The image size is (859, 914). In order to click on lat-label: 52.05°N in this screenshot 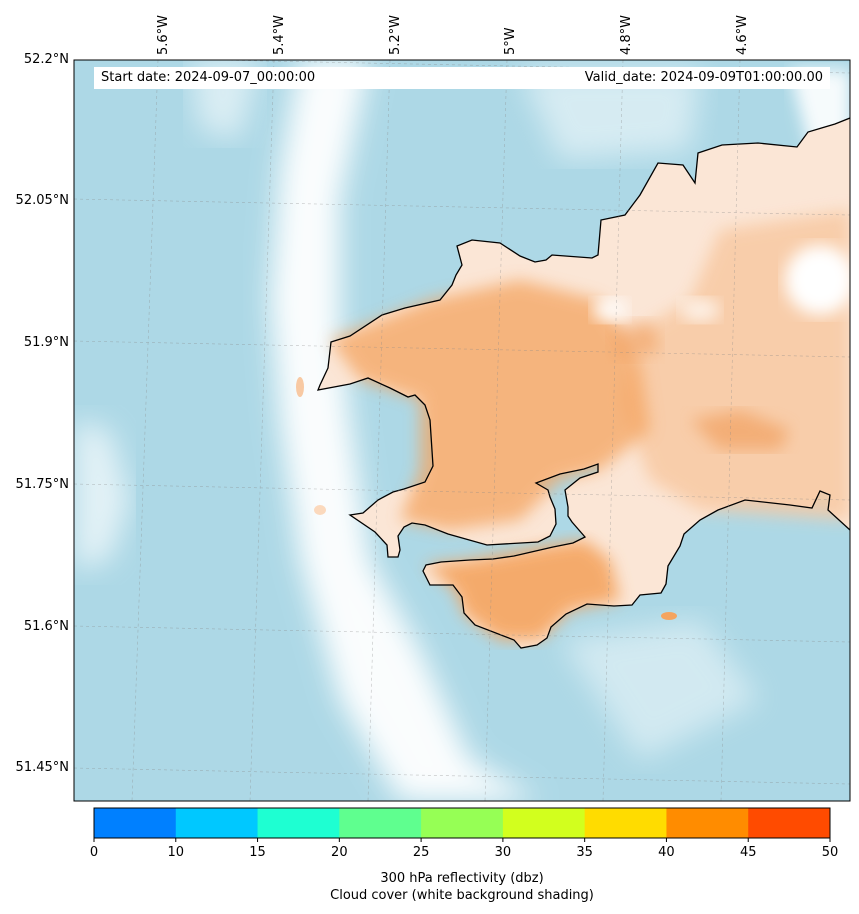, I will do `click(42, 200)`.